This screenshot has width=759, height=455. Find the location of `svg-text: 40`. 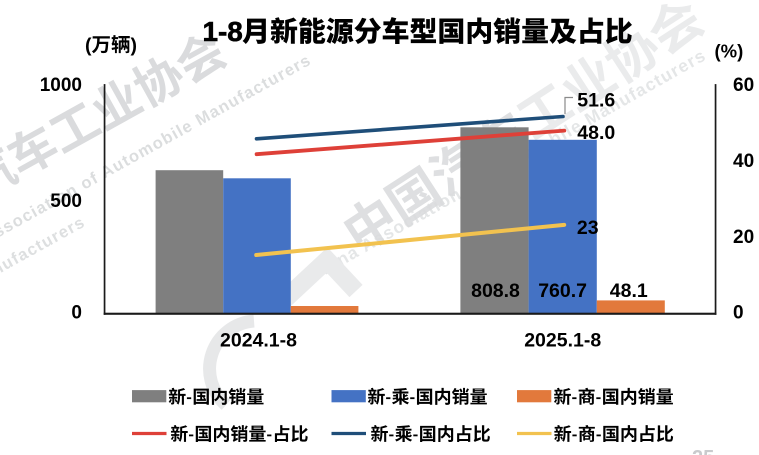

svg-text: 40 is located at coordinates (743, 161).